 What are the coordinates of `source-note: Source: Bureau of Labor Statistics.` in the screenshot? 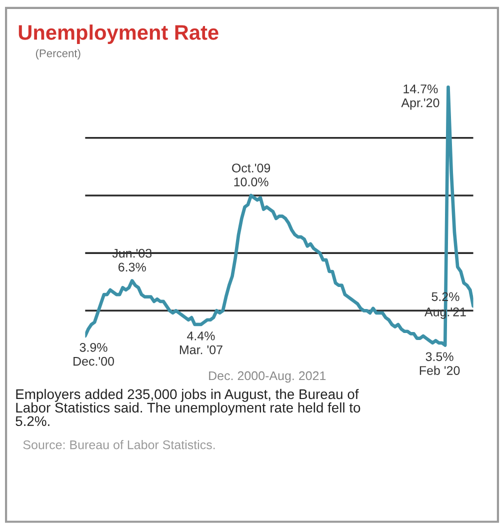 It's located at (119, 445).